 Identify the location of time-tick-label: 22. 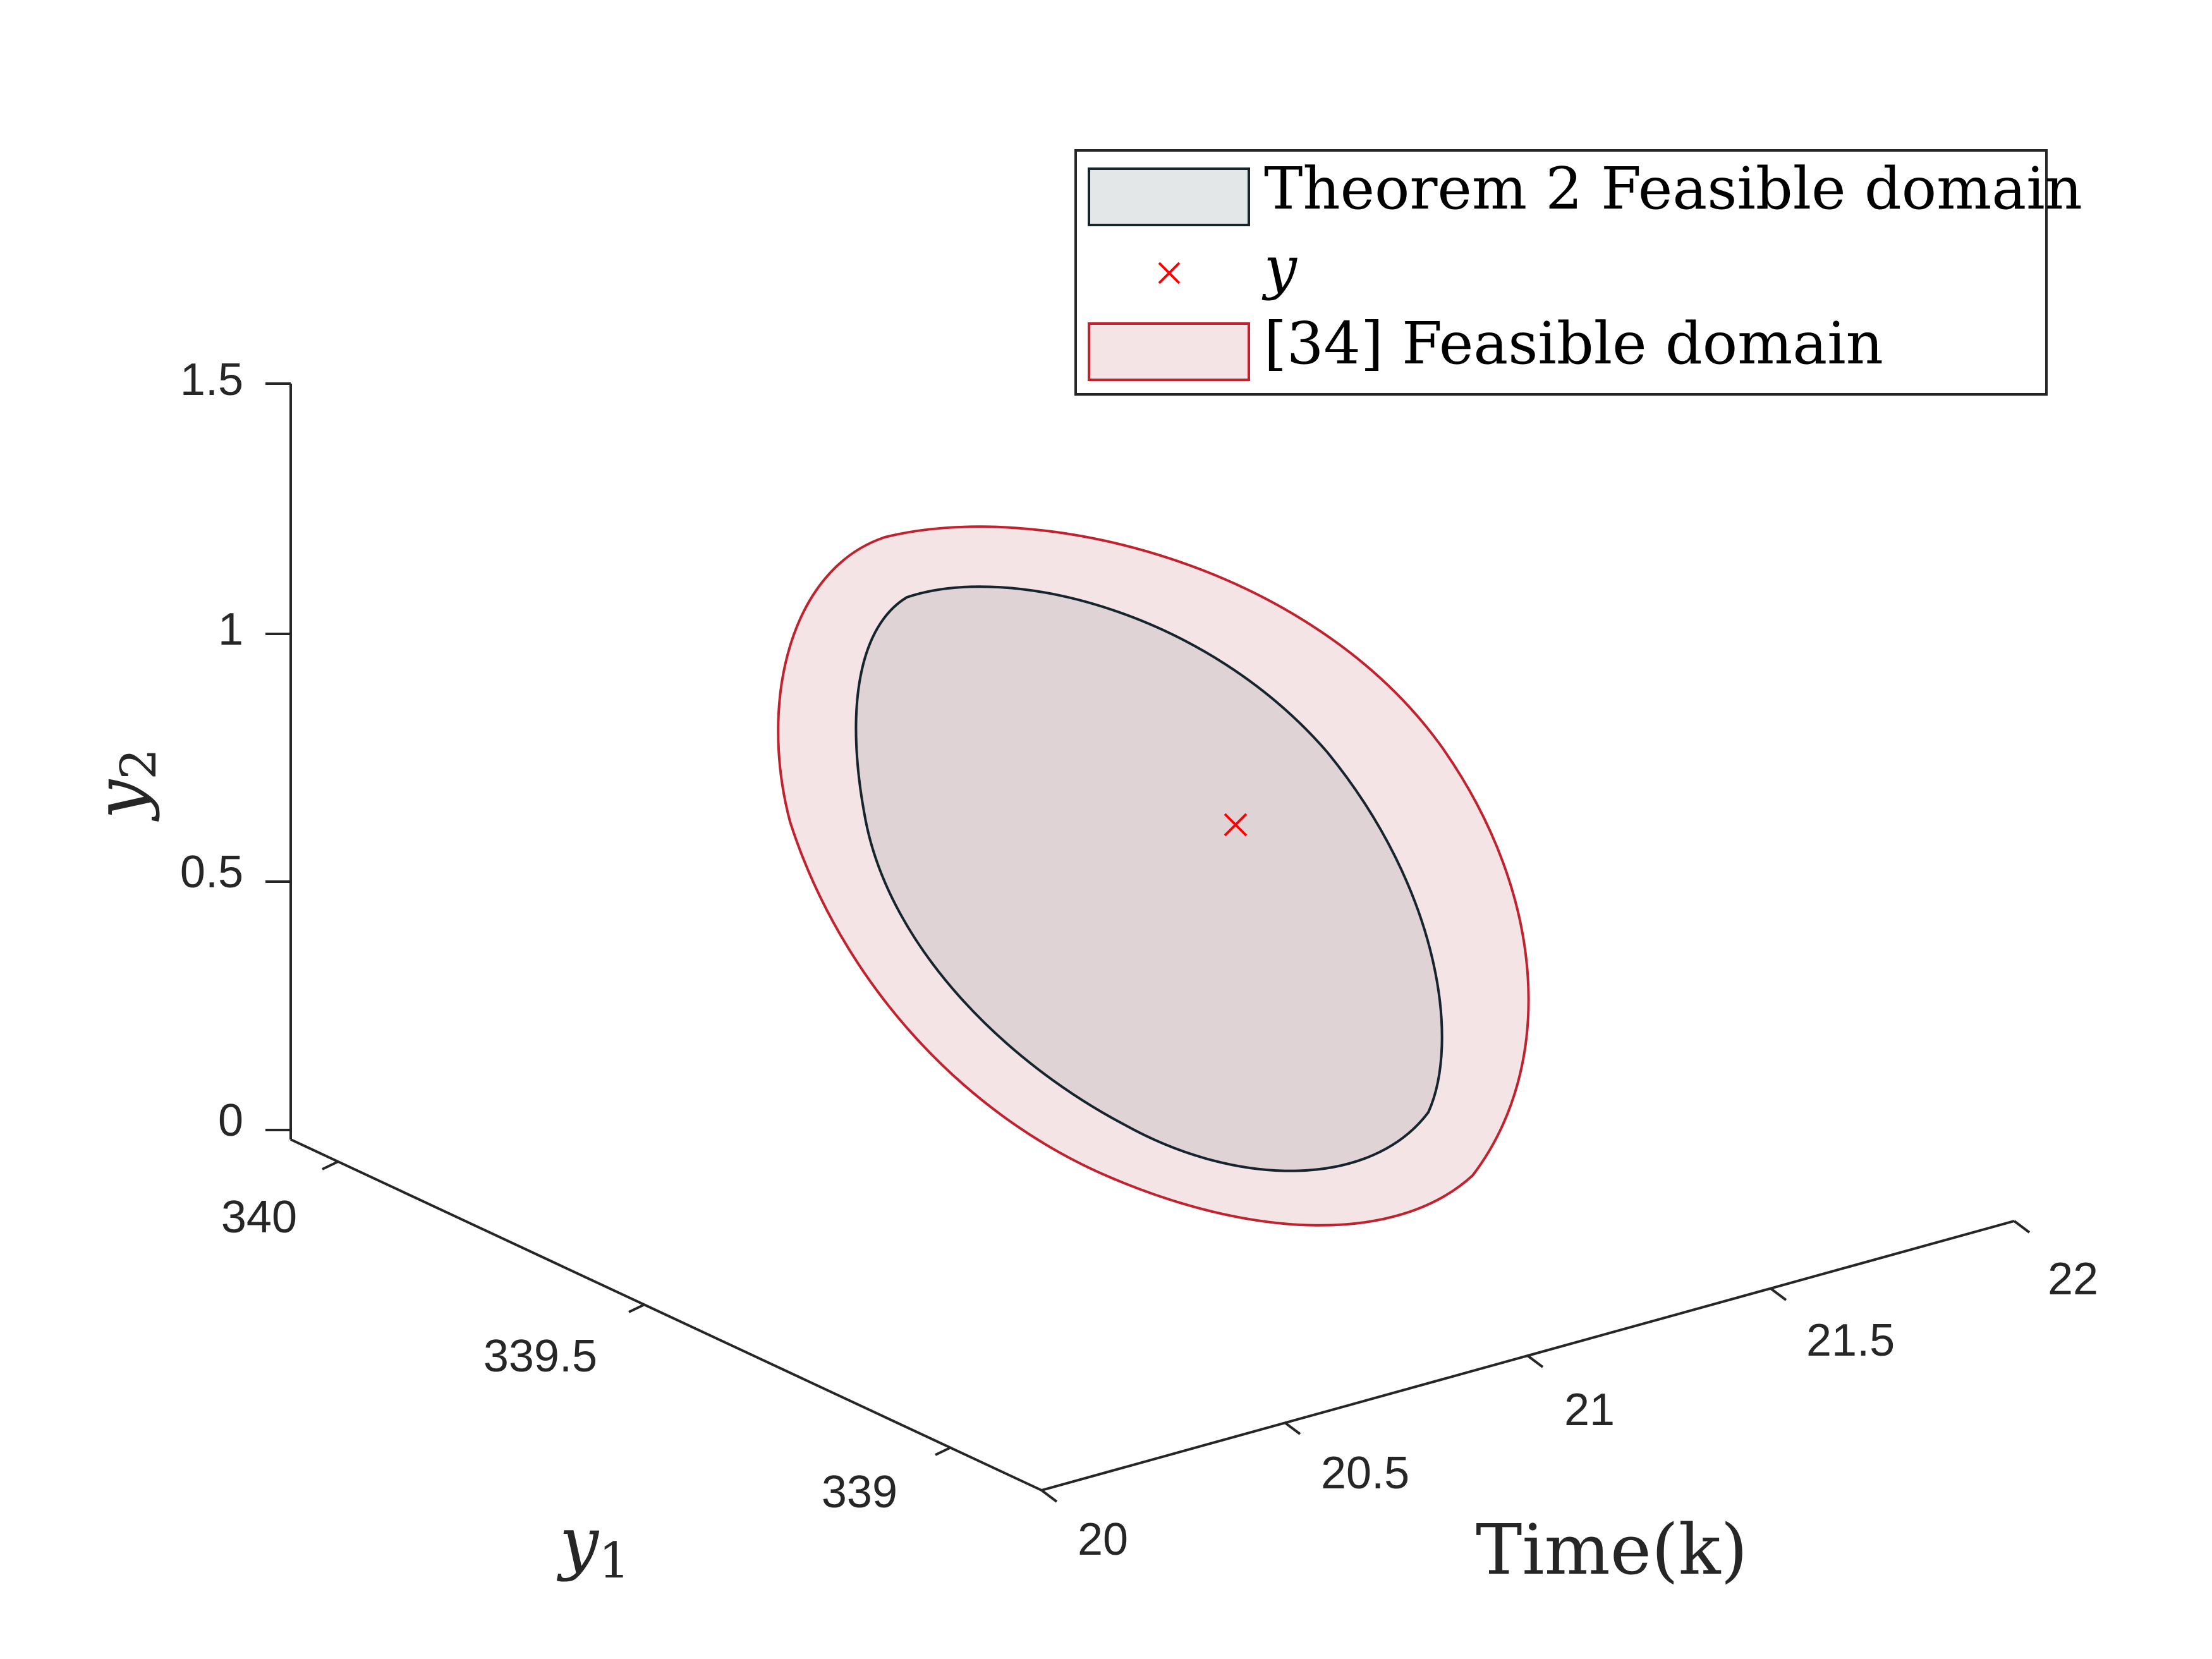
(2073, 1279).